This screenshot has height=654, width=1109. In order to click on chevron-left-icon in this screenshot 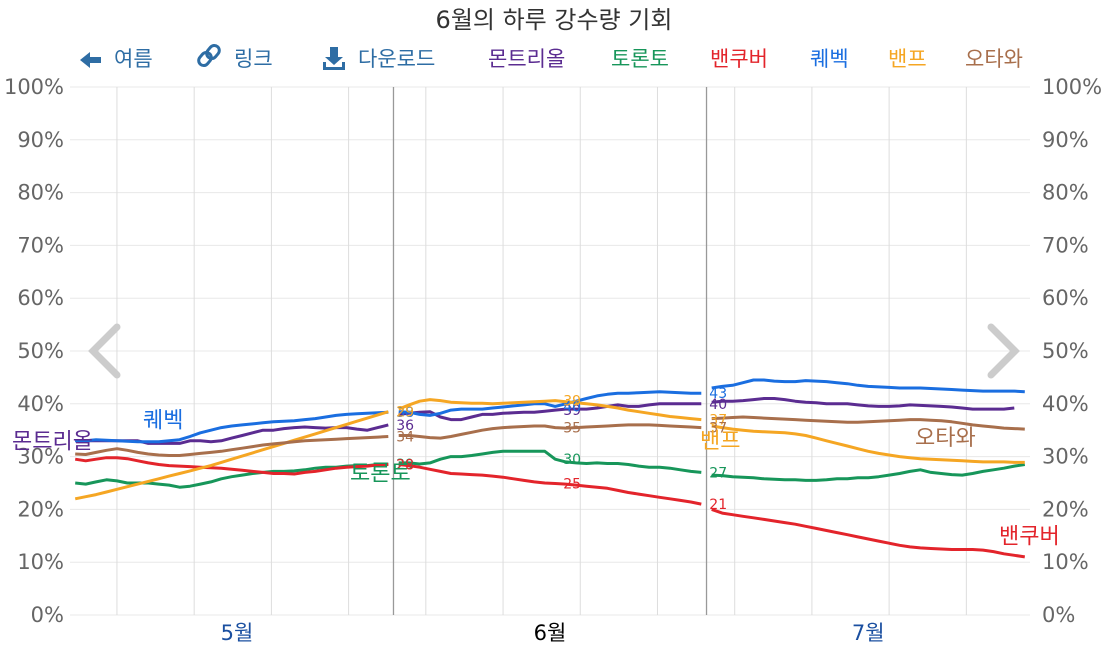, I will do `click(104, 351)`.